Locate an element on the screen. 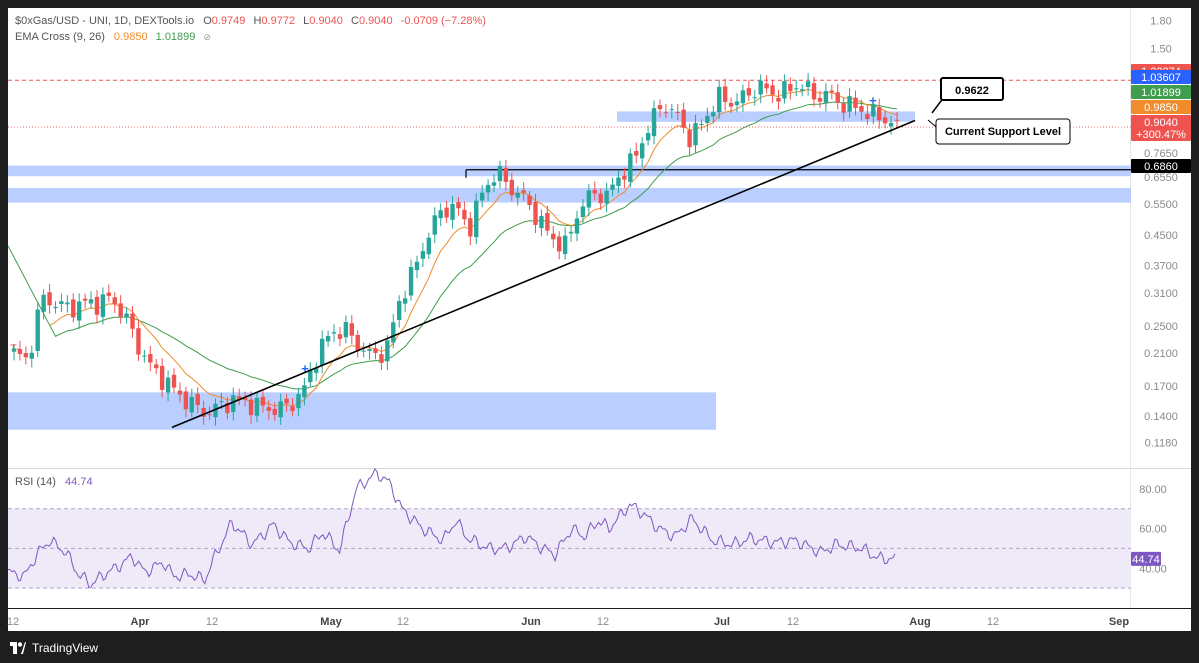 The height and width of the screenshot is (663, 1199). tradingview-logo-icon is located at coordinates (18, 648).